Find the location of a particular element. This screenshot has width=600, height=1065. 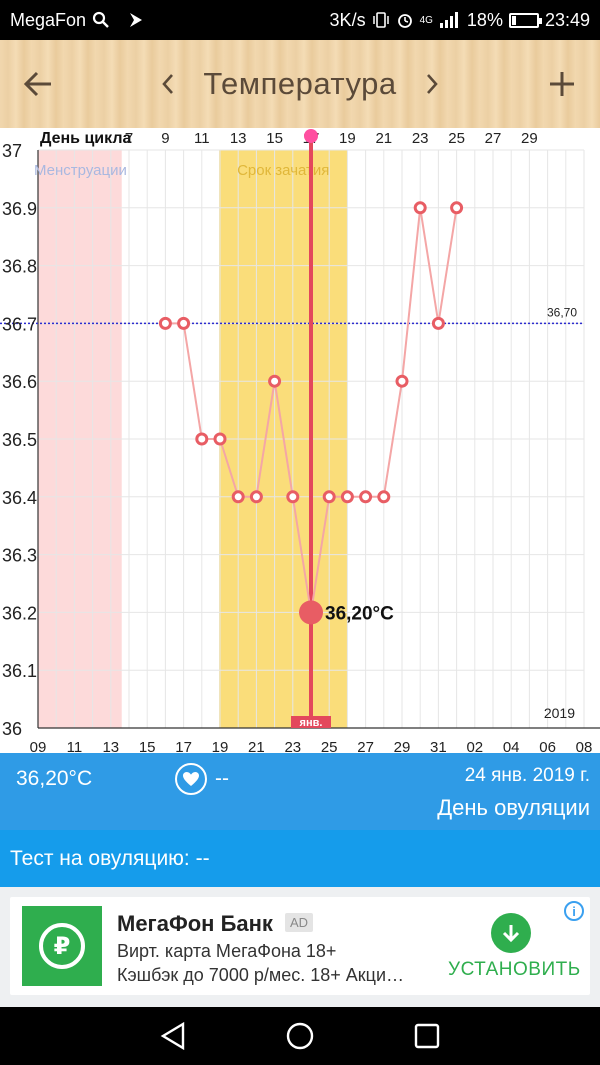

x-date-tick-label: 06 is located at coordinates (547, 746).